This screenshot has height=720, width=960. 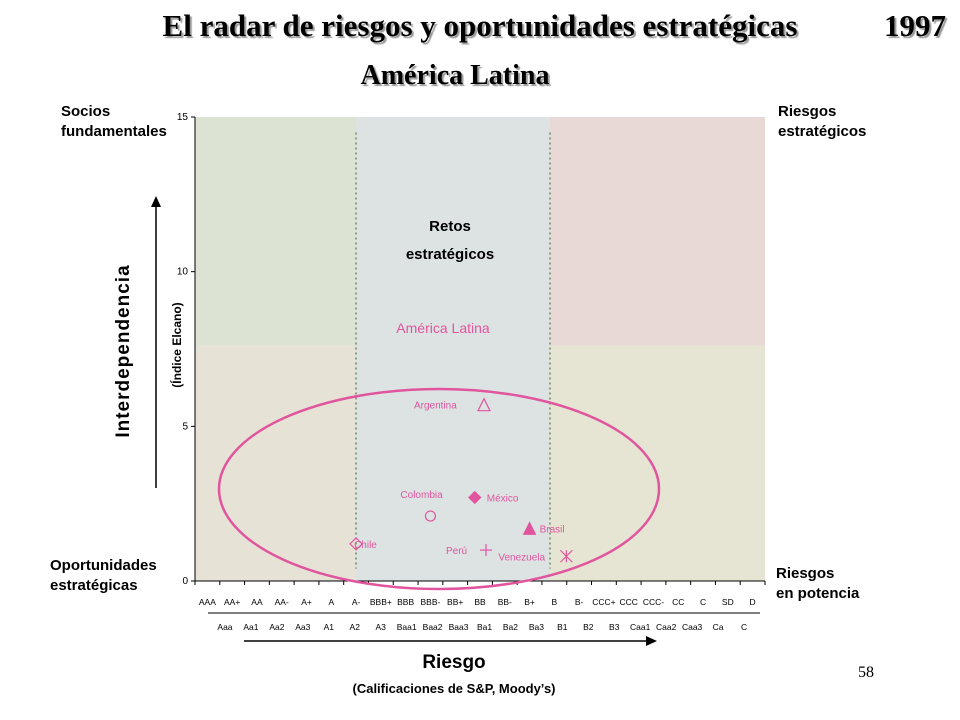 I want to click on point-label-argentina: Argentina, so click(x=435, y=406).